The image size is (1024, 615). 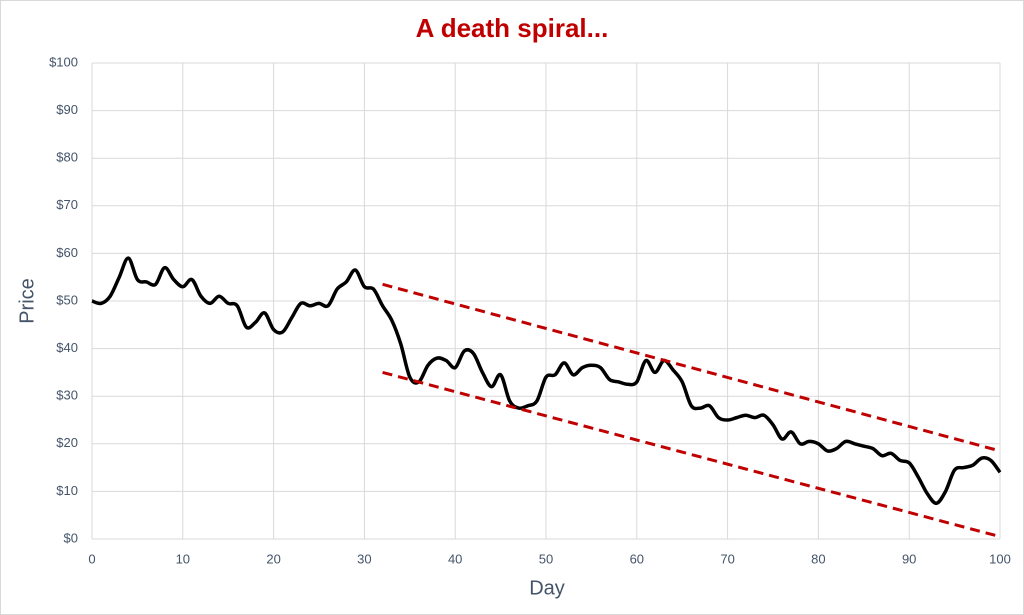 What do you see at coordinates (67, 157) in the screenshot?
I see `y-tick-label: $80` at bounding box center [67, 157].